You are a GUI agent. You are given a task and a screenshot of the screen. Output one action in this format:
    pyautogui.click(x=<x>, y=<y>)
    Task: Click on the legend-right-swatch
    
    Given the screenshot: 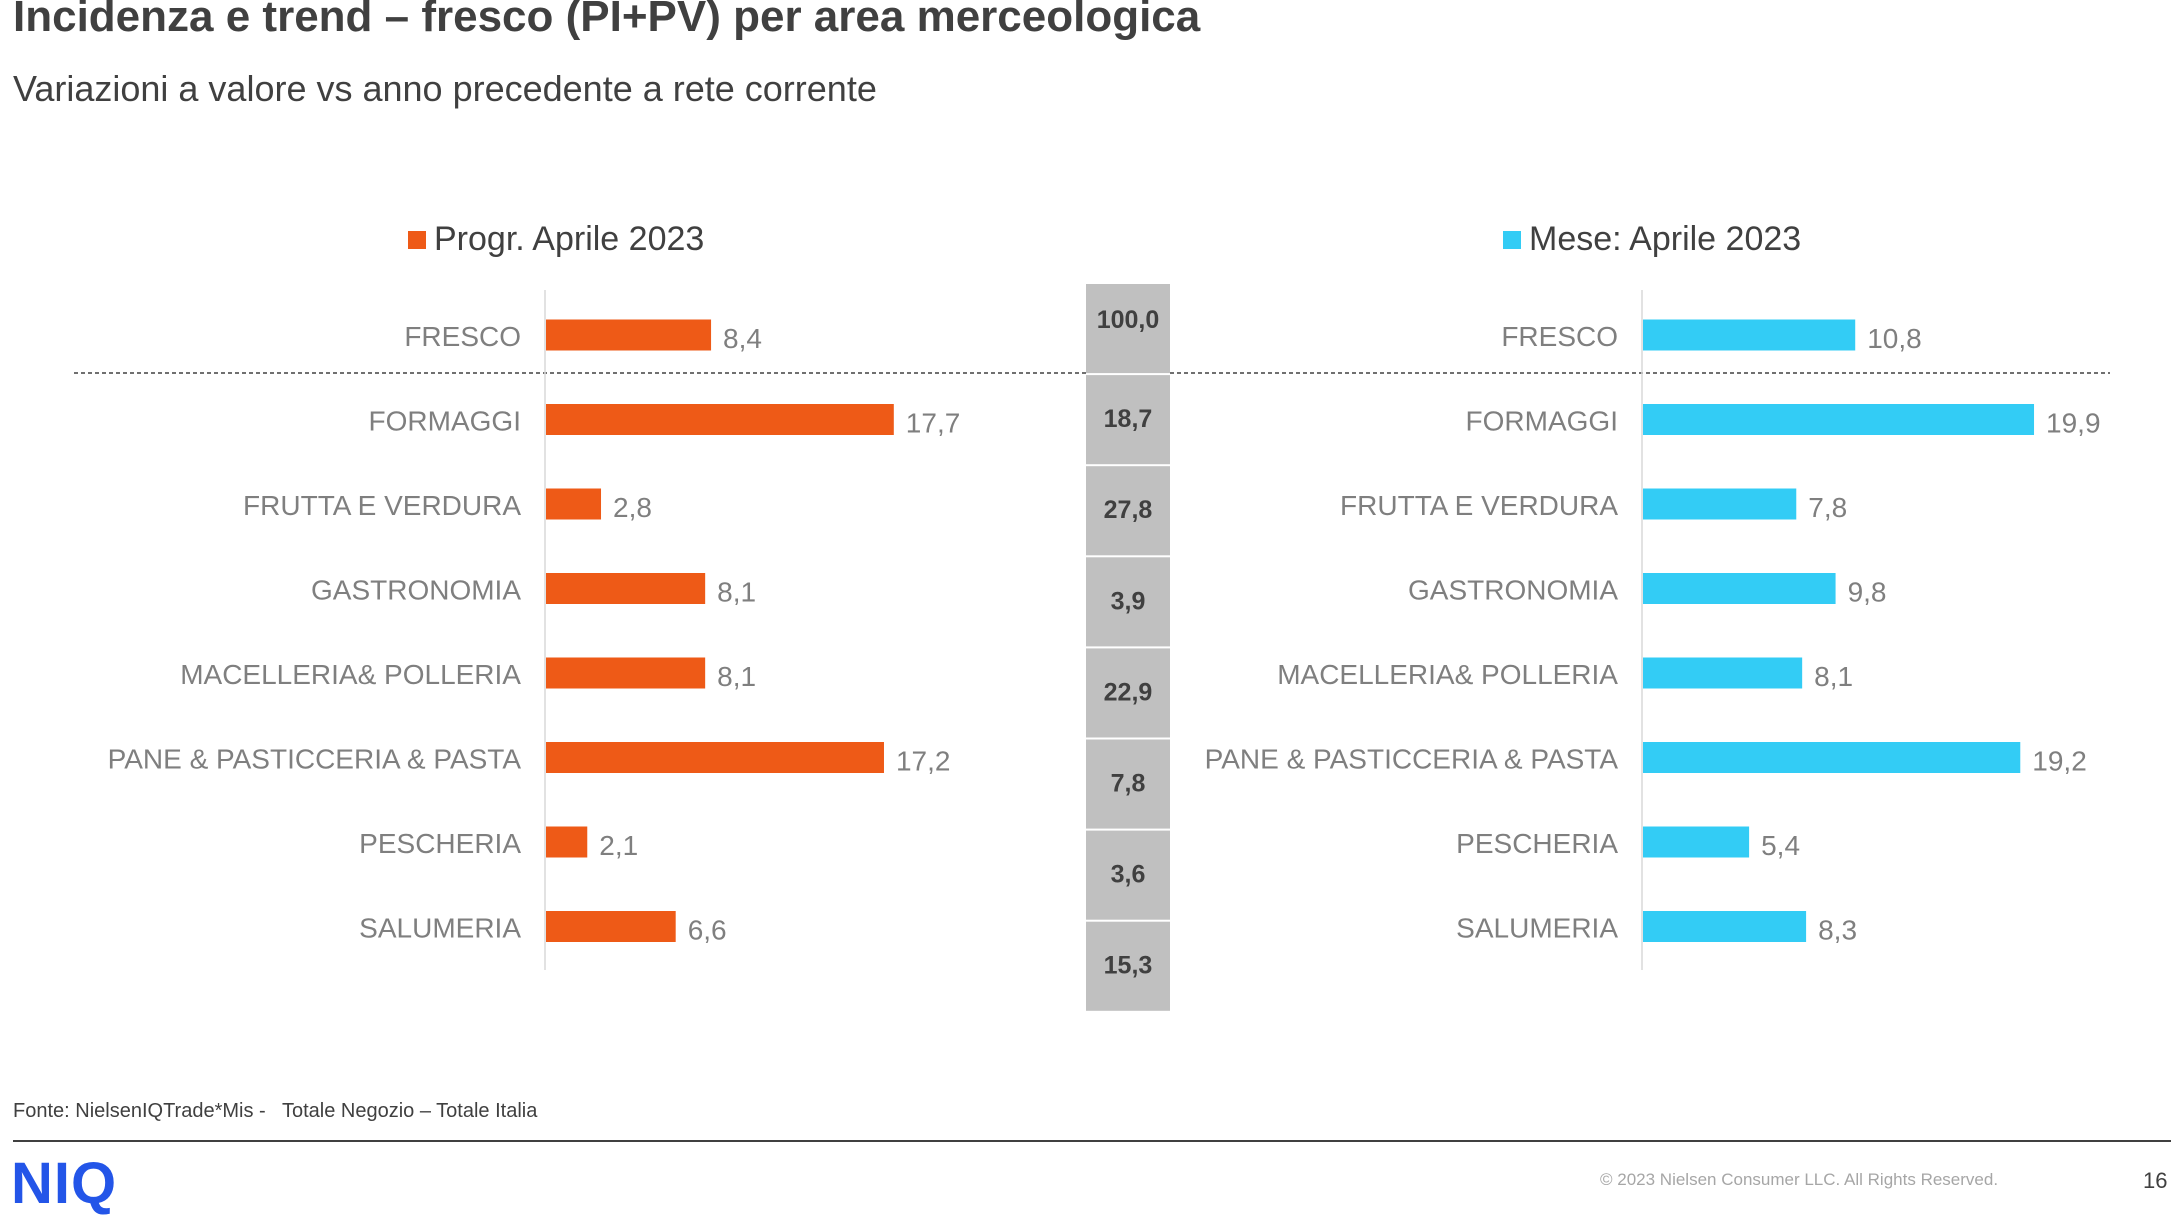 What is the action you would take?
    pyautogui.click(x=1512, y=239)
    